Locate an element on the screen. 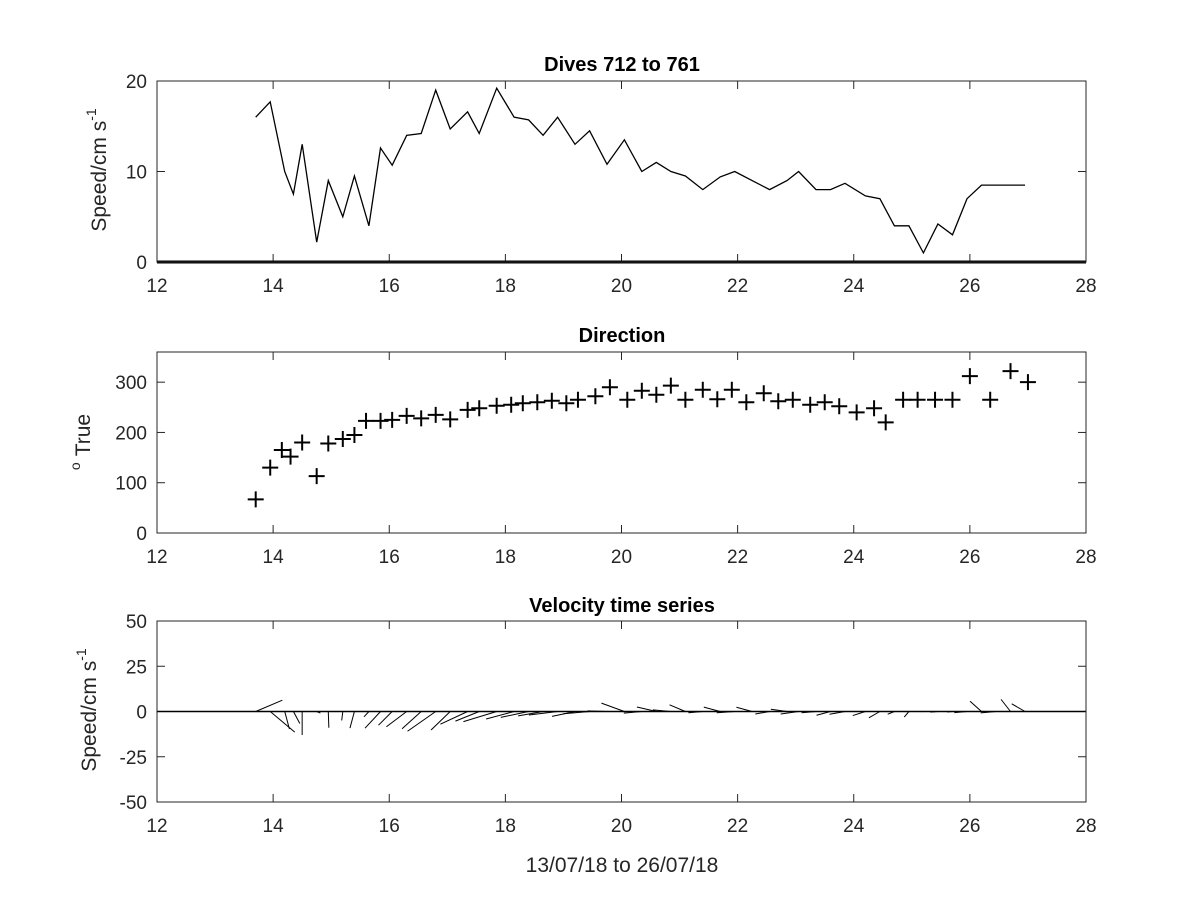 Image resolution: width=1200 pixels, height=900 pixels. velocity-panel-xtick-label: 16 is located at coordinates (389, 826).